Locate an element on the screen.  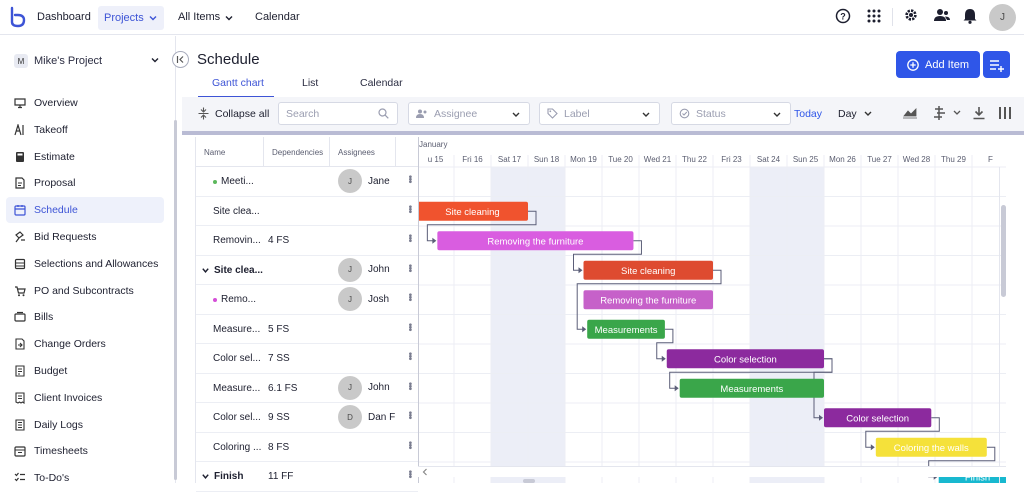
team-icon is located at coordinates (942, 15).